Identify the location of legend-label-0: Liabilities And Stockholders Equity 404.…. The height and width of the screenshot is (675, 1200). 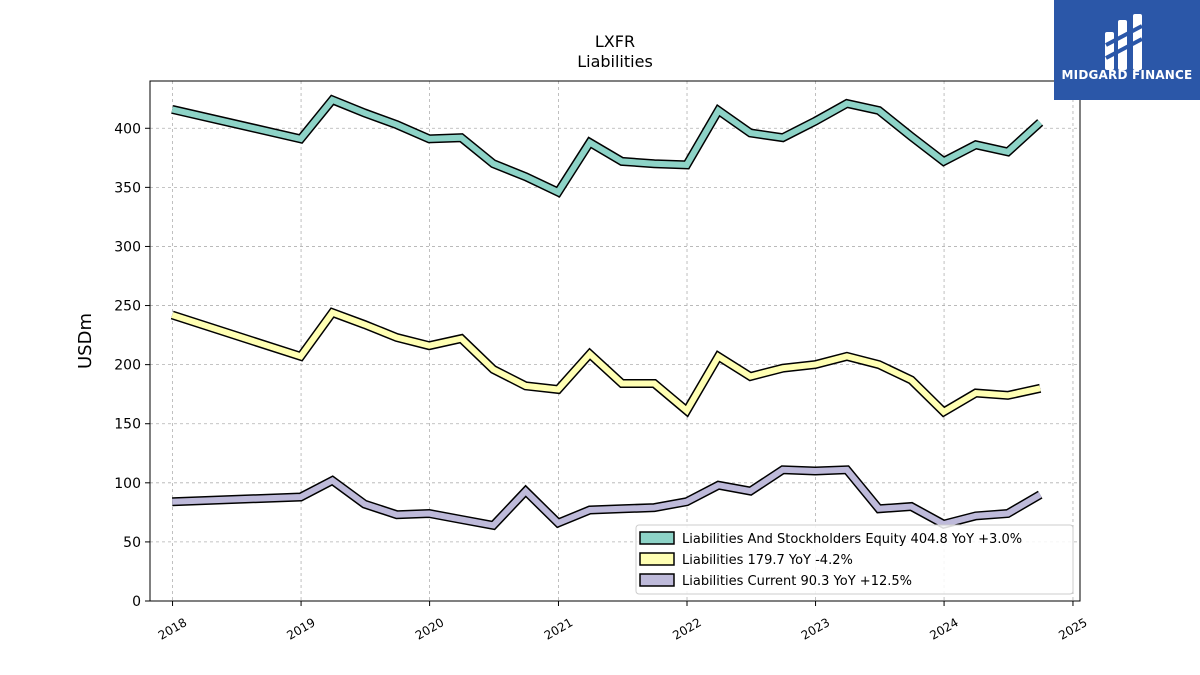
(852, 539).